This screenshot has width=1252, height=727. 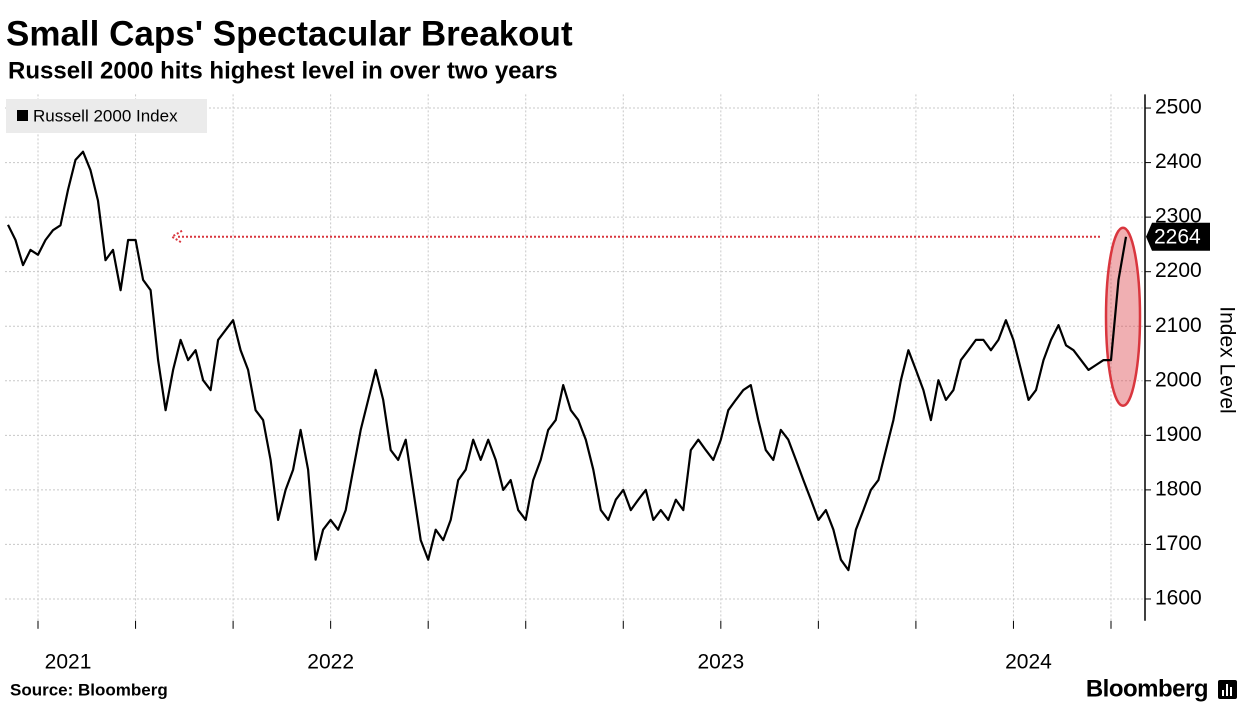 I want to click on y-tick-label: 2500, so click(x=1178, y=107).